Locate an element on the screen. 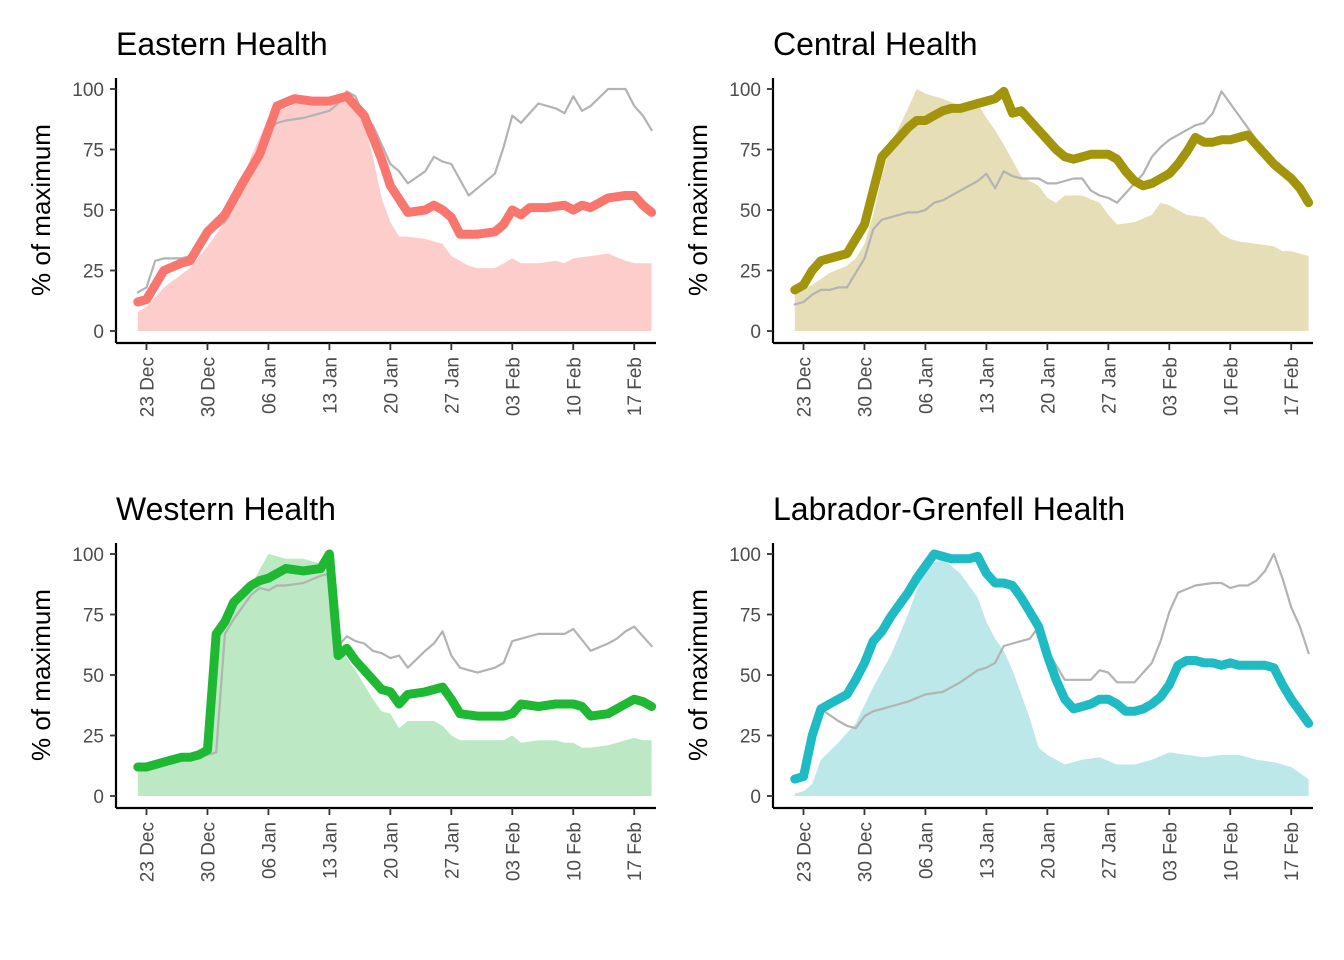 Image resolution: width=1344 pixels, height=960 pixels. panel-4-area-series is located at coordinates (1051, 677).